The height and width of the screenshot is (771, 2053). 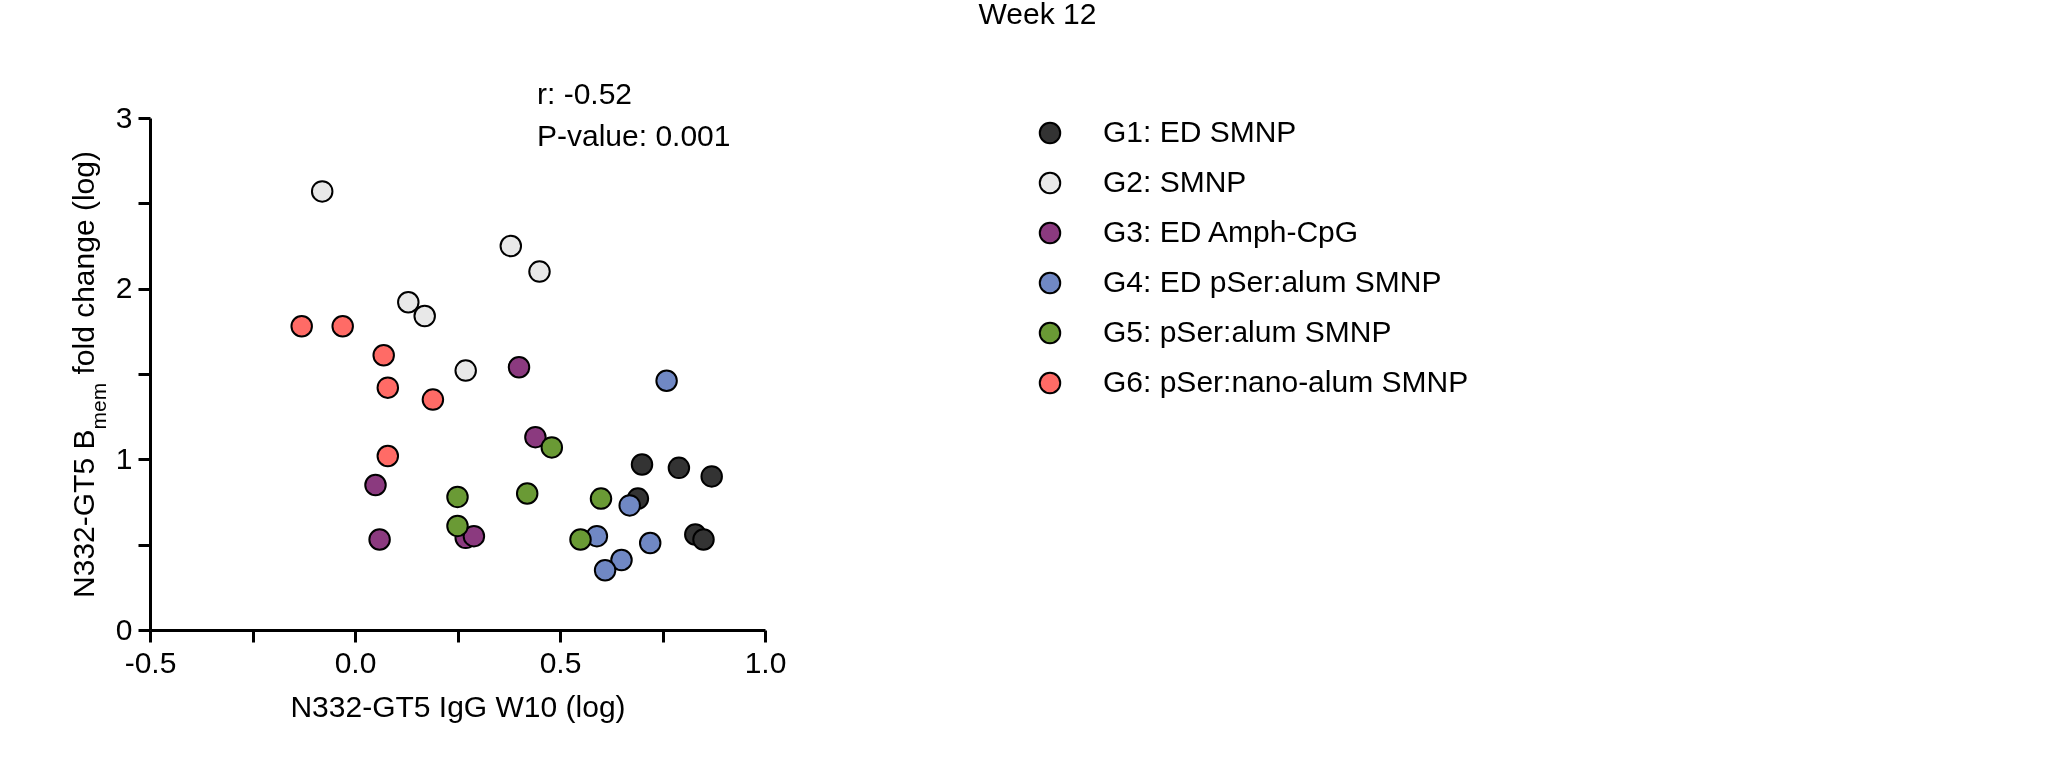 What do you see at coordinates (634, 135) in the screenshot?
I see `annotation: P-value: 0.001` at bounding box center [634, 135].